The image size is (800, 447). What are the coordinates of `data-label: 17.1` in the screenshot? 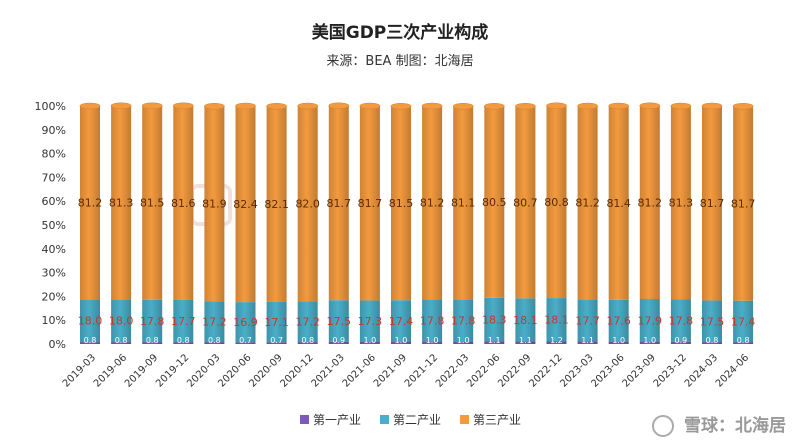 It's located at (276, 322).